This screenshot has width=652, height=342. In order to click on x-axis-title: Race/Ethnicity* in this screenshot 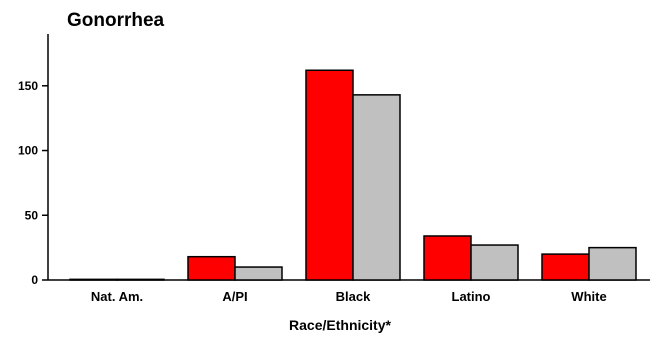, I will do `click(340, 325)`.